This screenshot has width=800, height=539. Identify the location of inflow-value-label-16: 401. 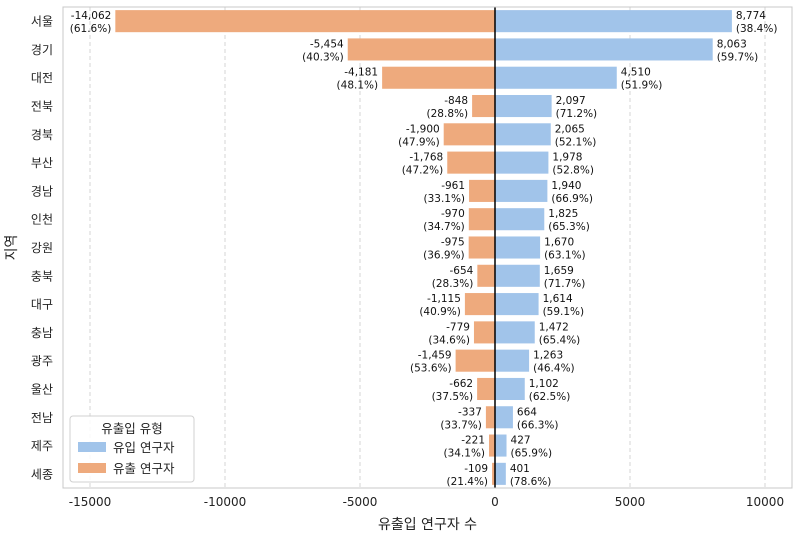
(520, 469).